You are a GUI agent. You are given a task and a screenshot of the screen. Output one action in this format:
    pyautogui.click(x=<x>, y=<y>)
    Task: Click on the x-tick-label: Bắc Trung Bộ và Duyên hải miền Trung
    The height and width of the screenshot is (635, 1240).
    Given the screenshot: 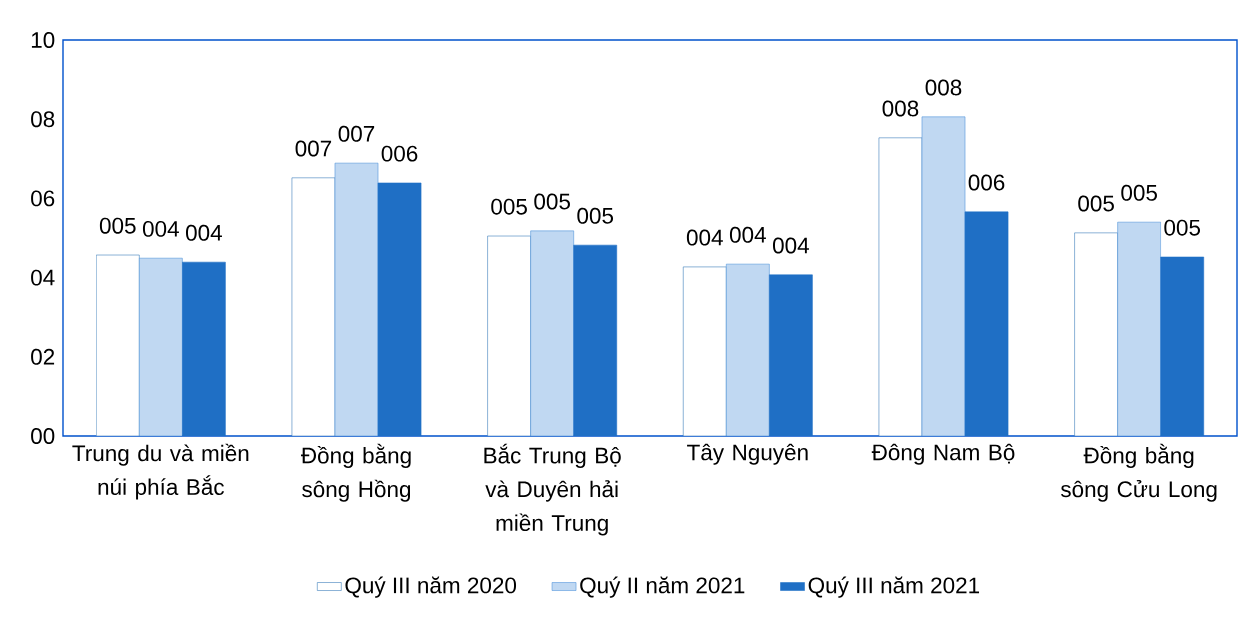 What is the action you would take?
    pyautogui.click(x=552, y=489)
    